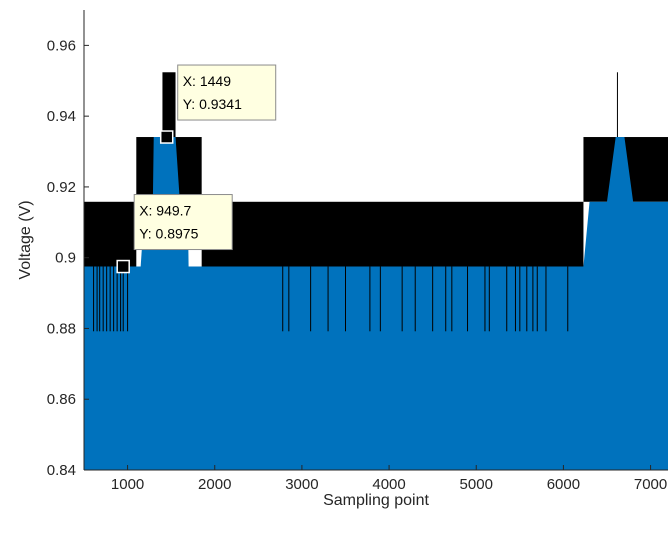 The image size is (668, 535). Describe the element at coordinates (388, 484) in the screenshot. I see `x-tick-label: 4000` at that location.